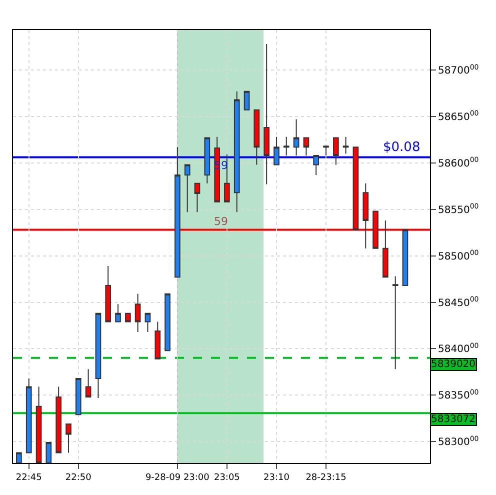  What do you see at coordinates (458, 302) in the screenshot?
I see `y-tick-label: 58450$^{00}$` at bounding box center [458, 302].